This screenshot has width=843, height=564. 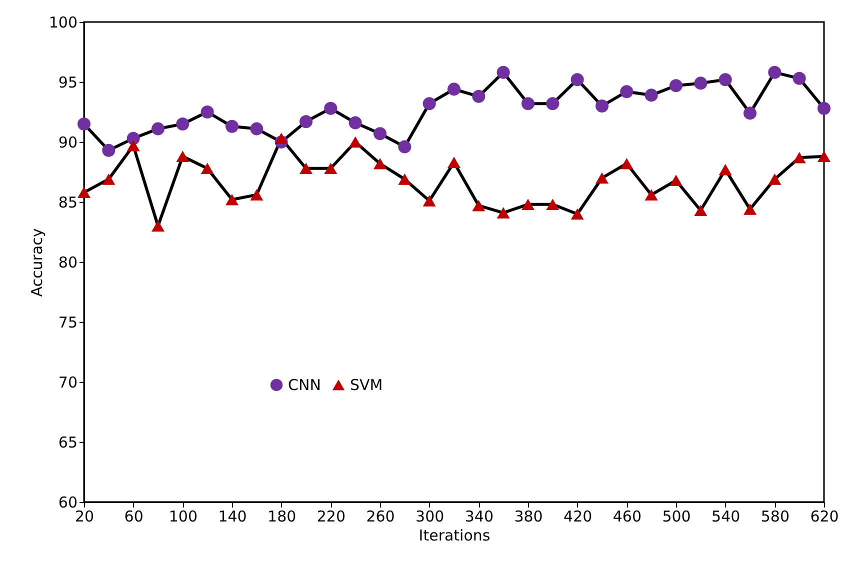 I want to click on y-tick-label: 70, so click(x=68, y=383).